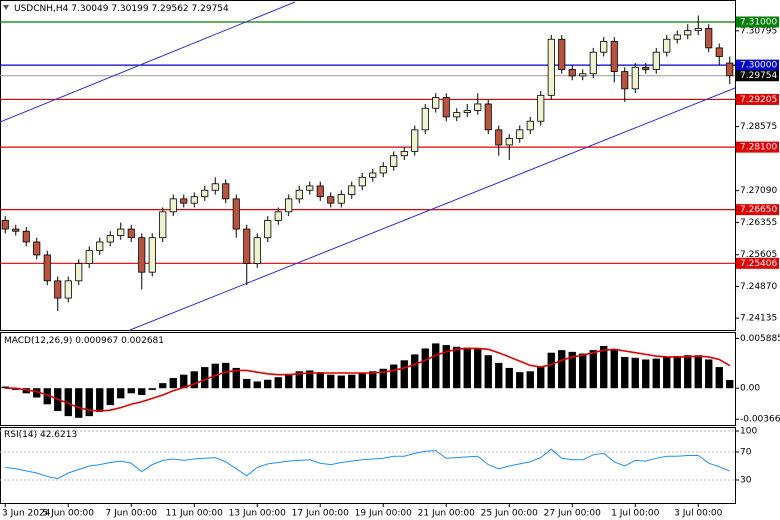 This screenshot has width=780, height=520. I want to click on y-tick-label: 7.27090, so click(758, 191).